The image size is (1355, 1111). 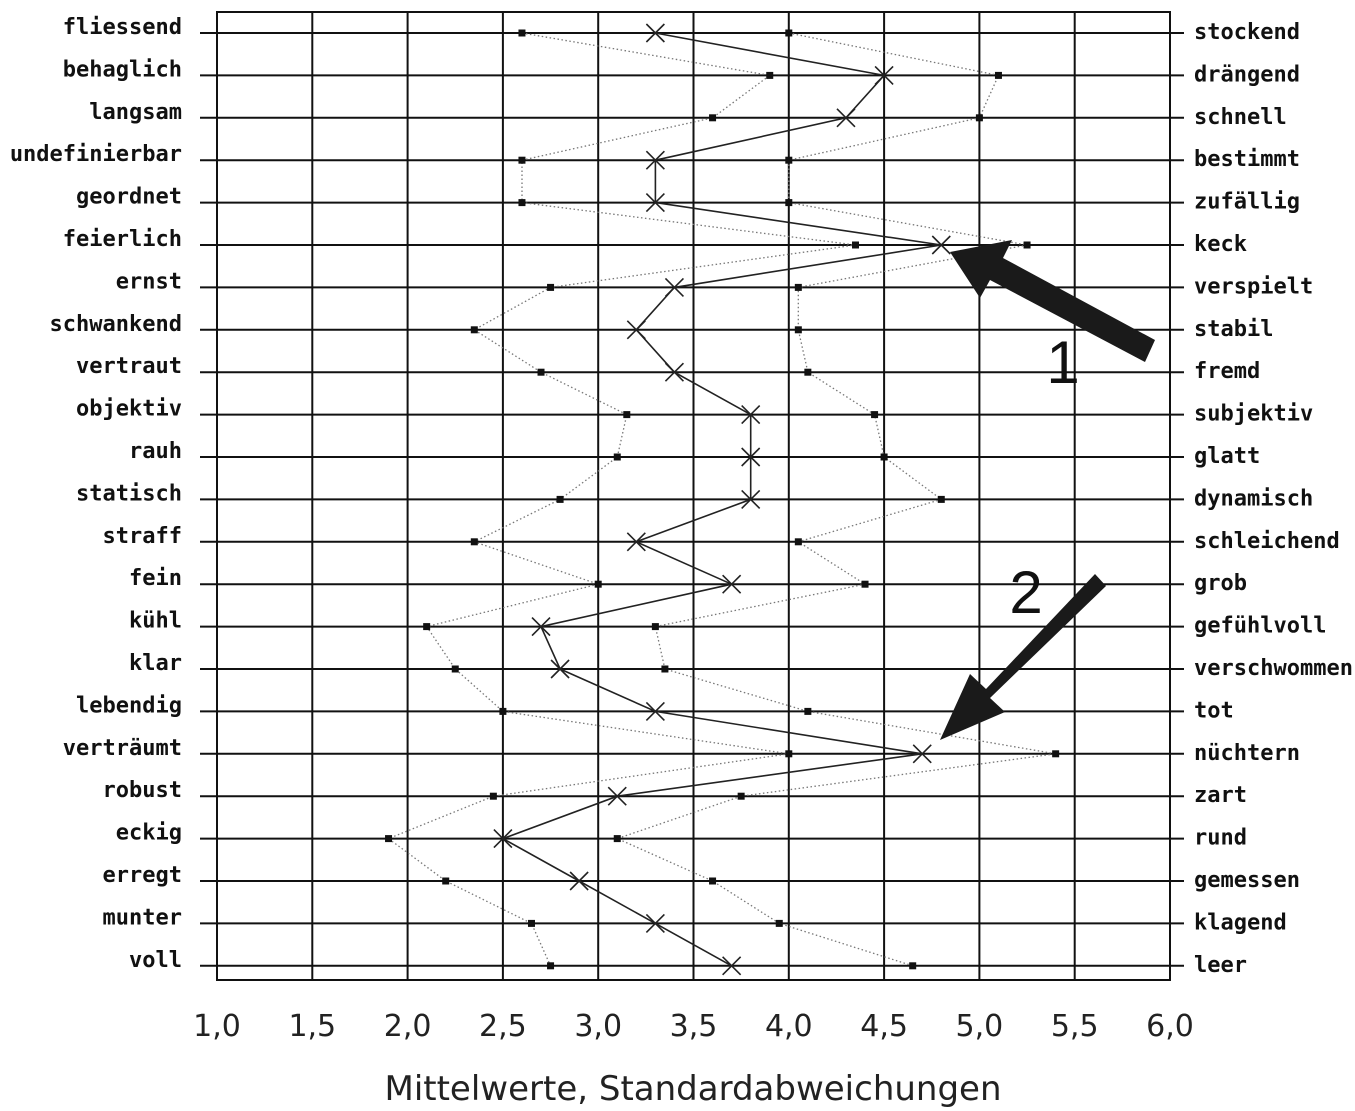 I want to click on left-label: vertraut, so click(x=129, y=366).